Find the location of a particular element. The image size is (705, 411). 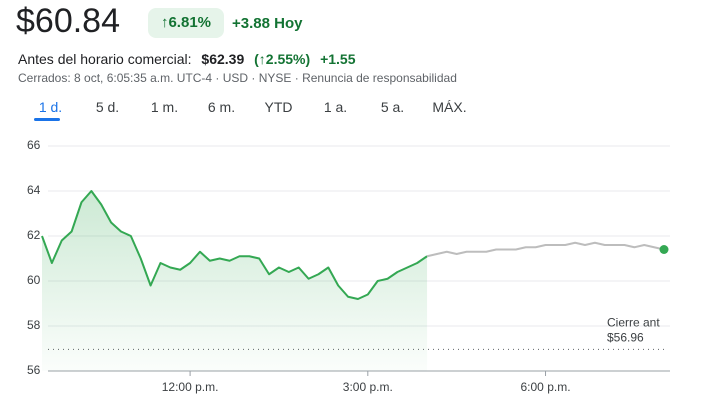

y-tick-label: 56 is located at coordinates (34, 370).